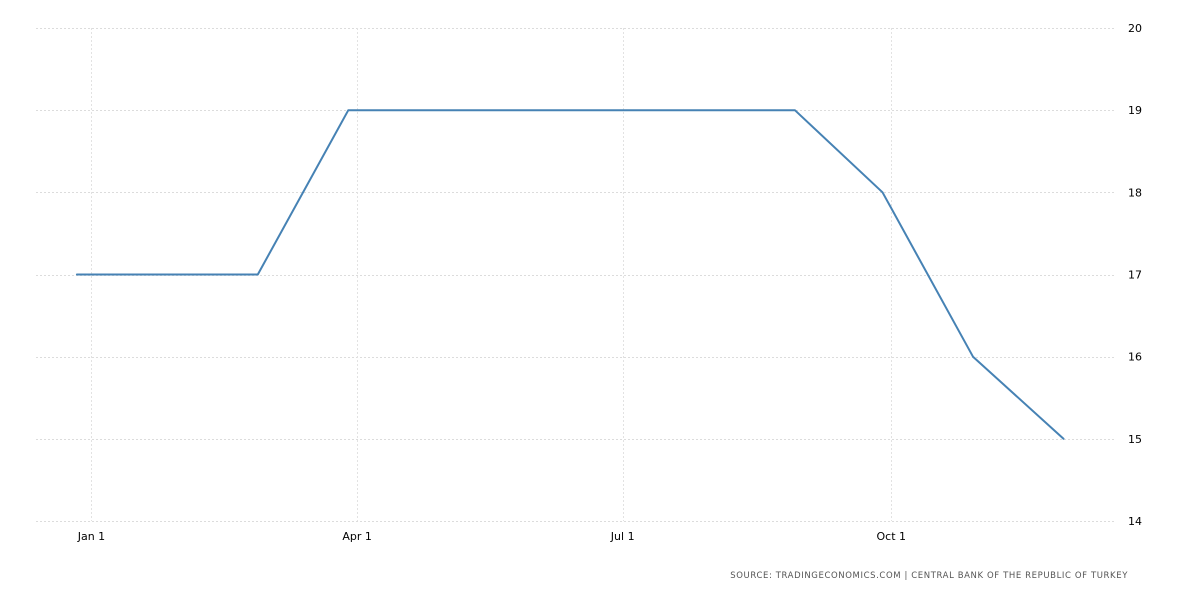 Image resolution: width=1200 pixels, height=600 pixels. I want to click on y-tick-label: 18, so click(1135, 192).